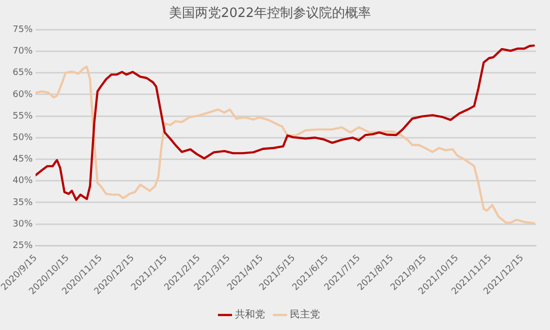 The height and width of the screenshot is (330, 550). I want to click on legend-label: 民主党, so click(305, 314).